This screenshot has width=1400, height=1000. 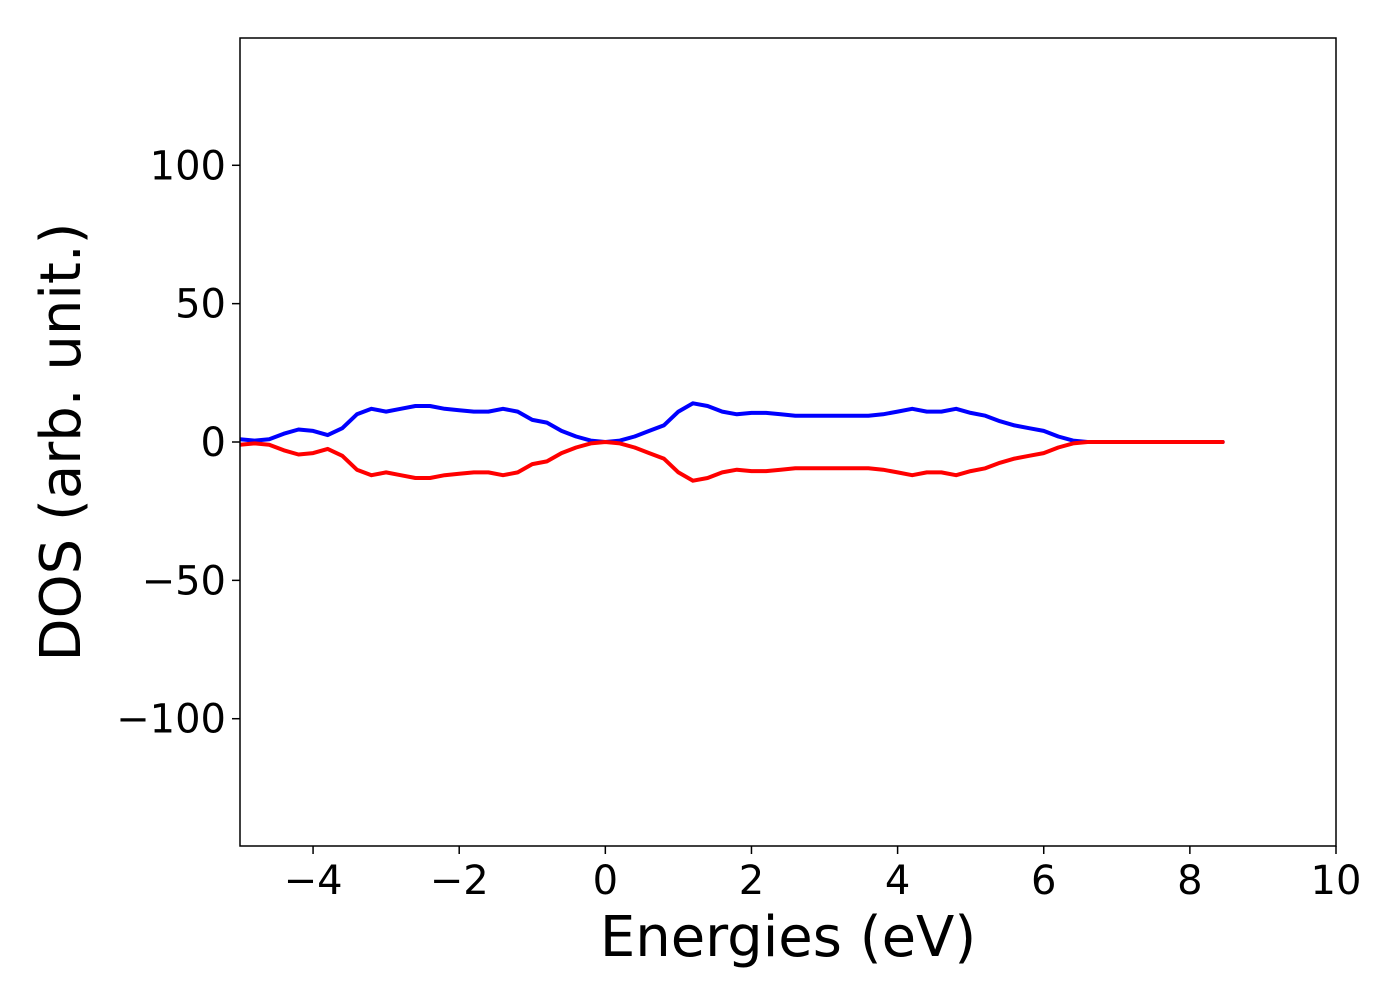 What do you see at coordinates (1336, 881) in the screenshot?
I see `x-tick-label: 10` at bounding box center [1336, 881].